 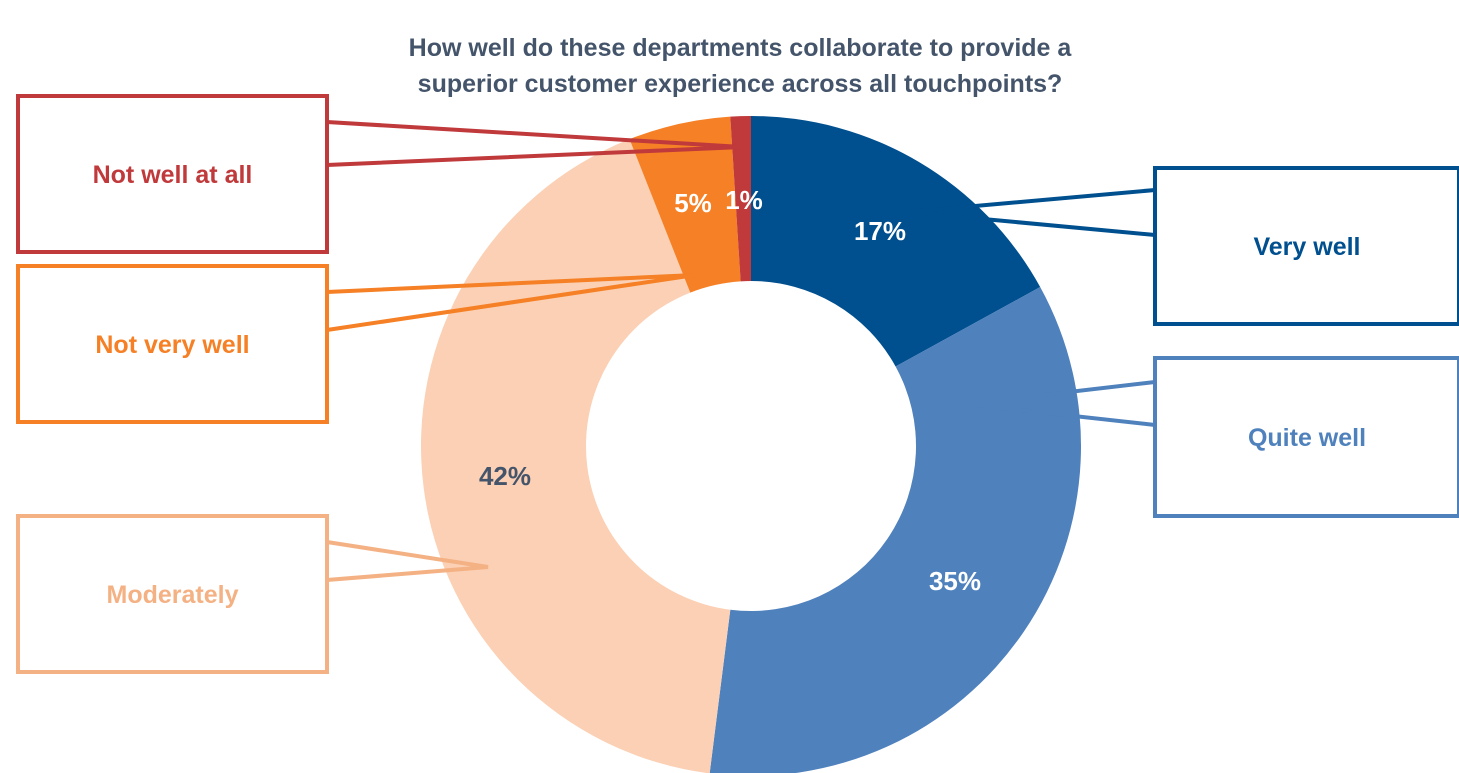 What do you see at coordinates (744, 200) in the screenshot?
I see `value-label-not-well-at-all: 1%` at bounding box center [744, 200].